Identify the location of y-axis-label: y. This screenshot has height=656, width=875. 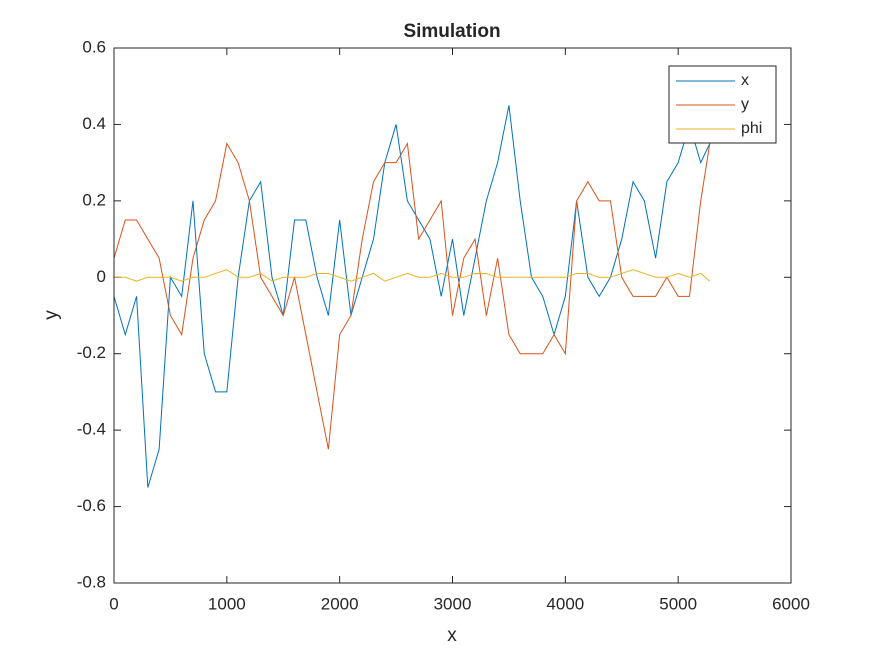
(51, 315).